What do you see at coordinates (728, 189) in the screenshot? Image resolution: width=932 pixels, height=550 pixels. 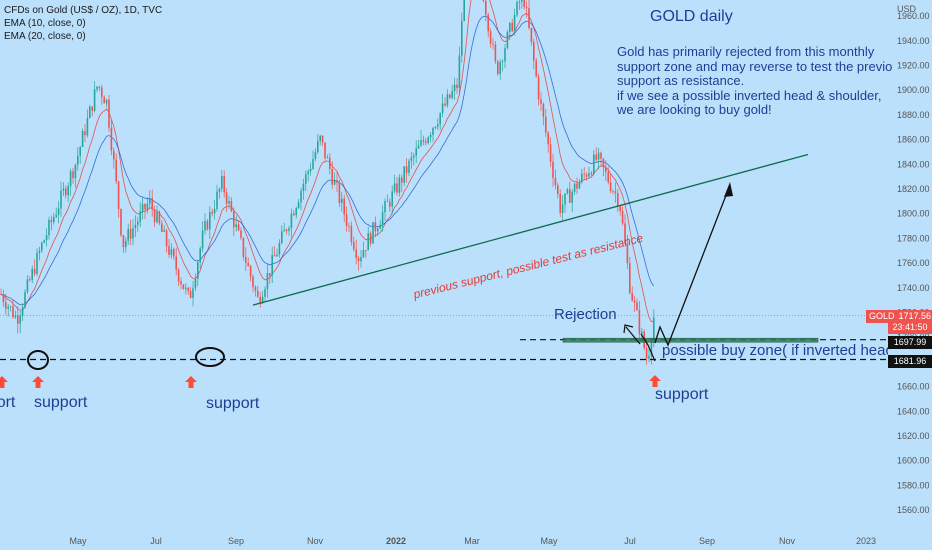 I see `projection-arrowhead` at bounding box center [728, 189].